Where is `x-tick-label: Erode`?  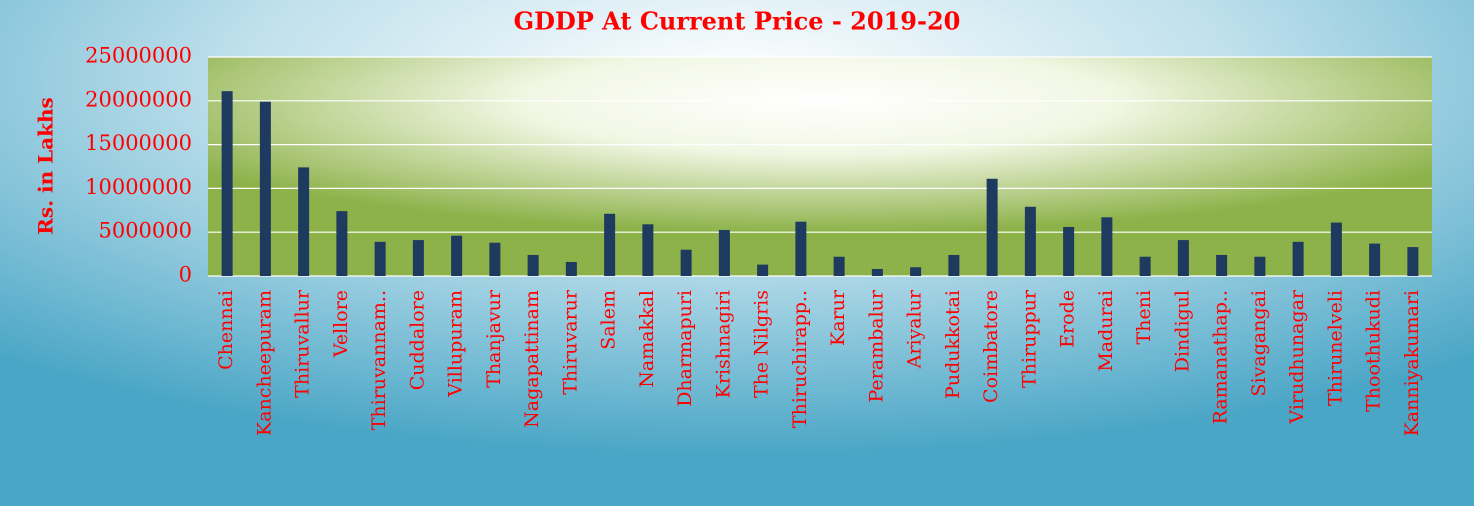
x-tick-label: Erode is located at coordinates (1068, 319).